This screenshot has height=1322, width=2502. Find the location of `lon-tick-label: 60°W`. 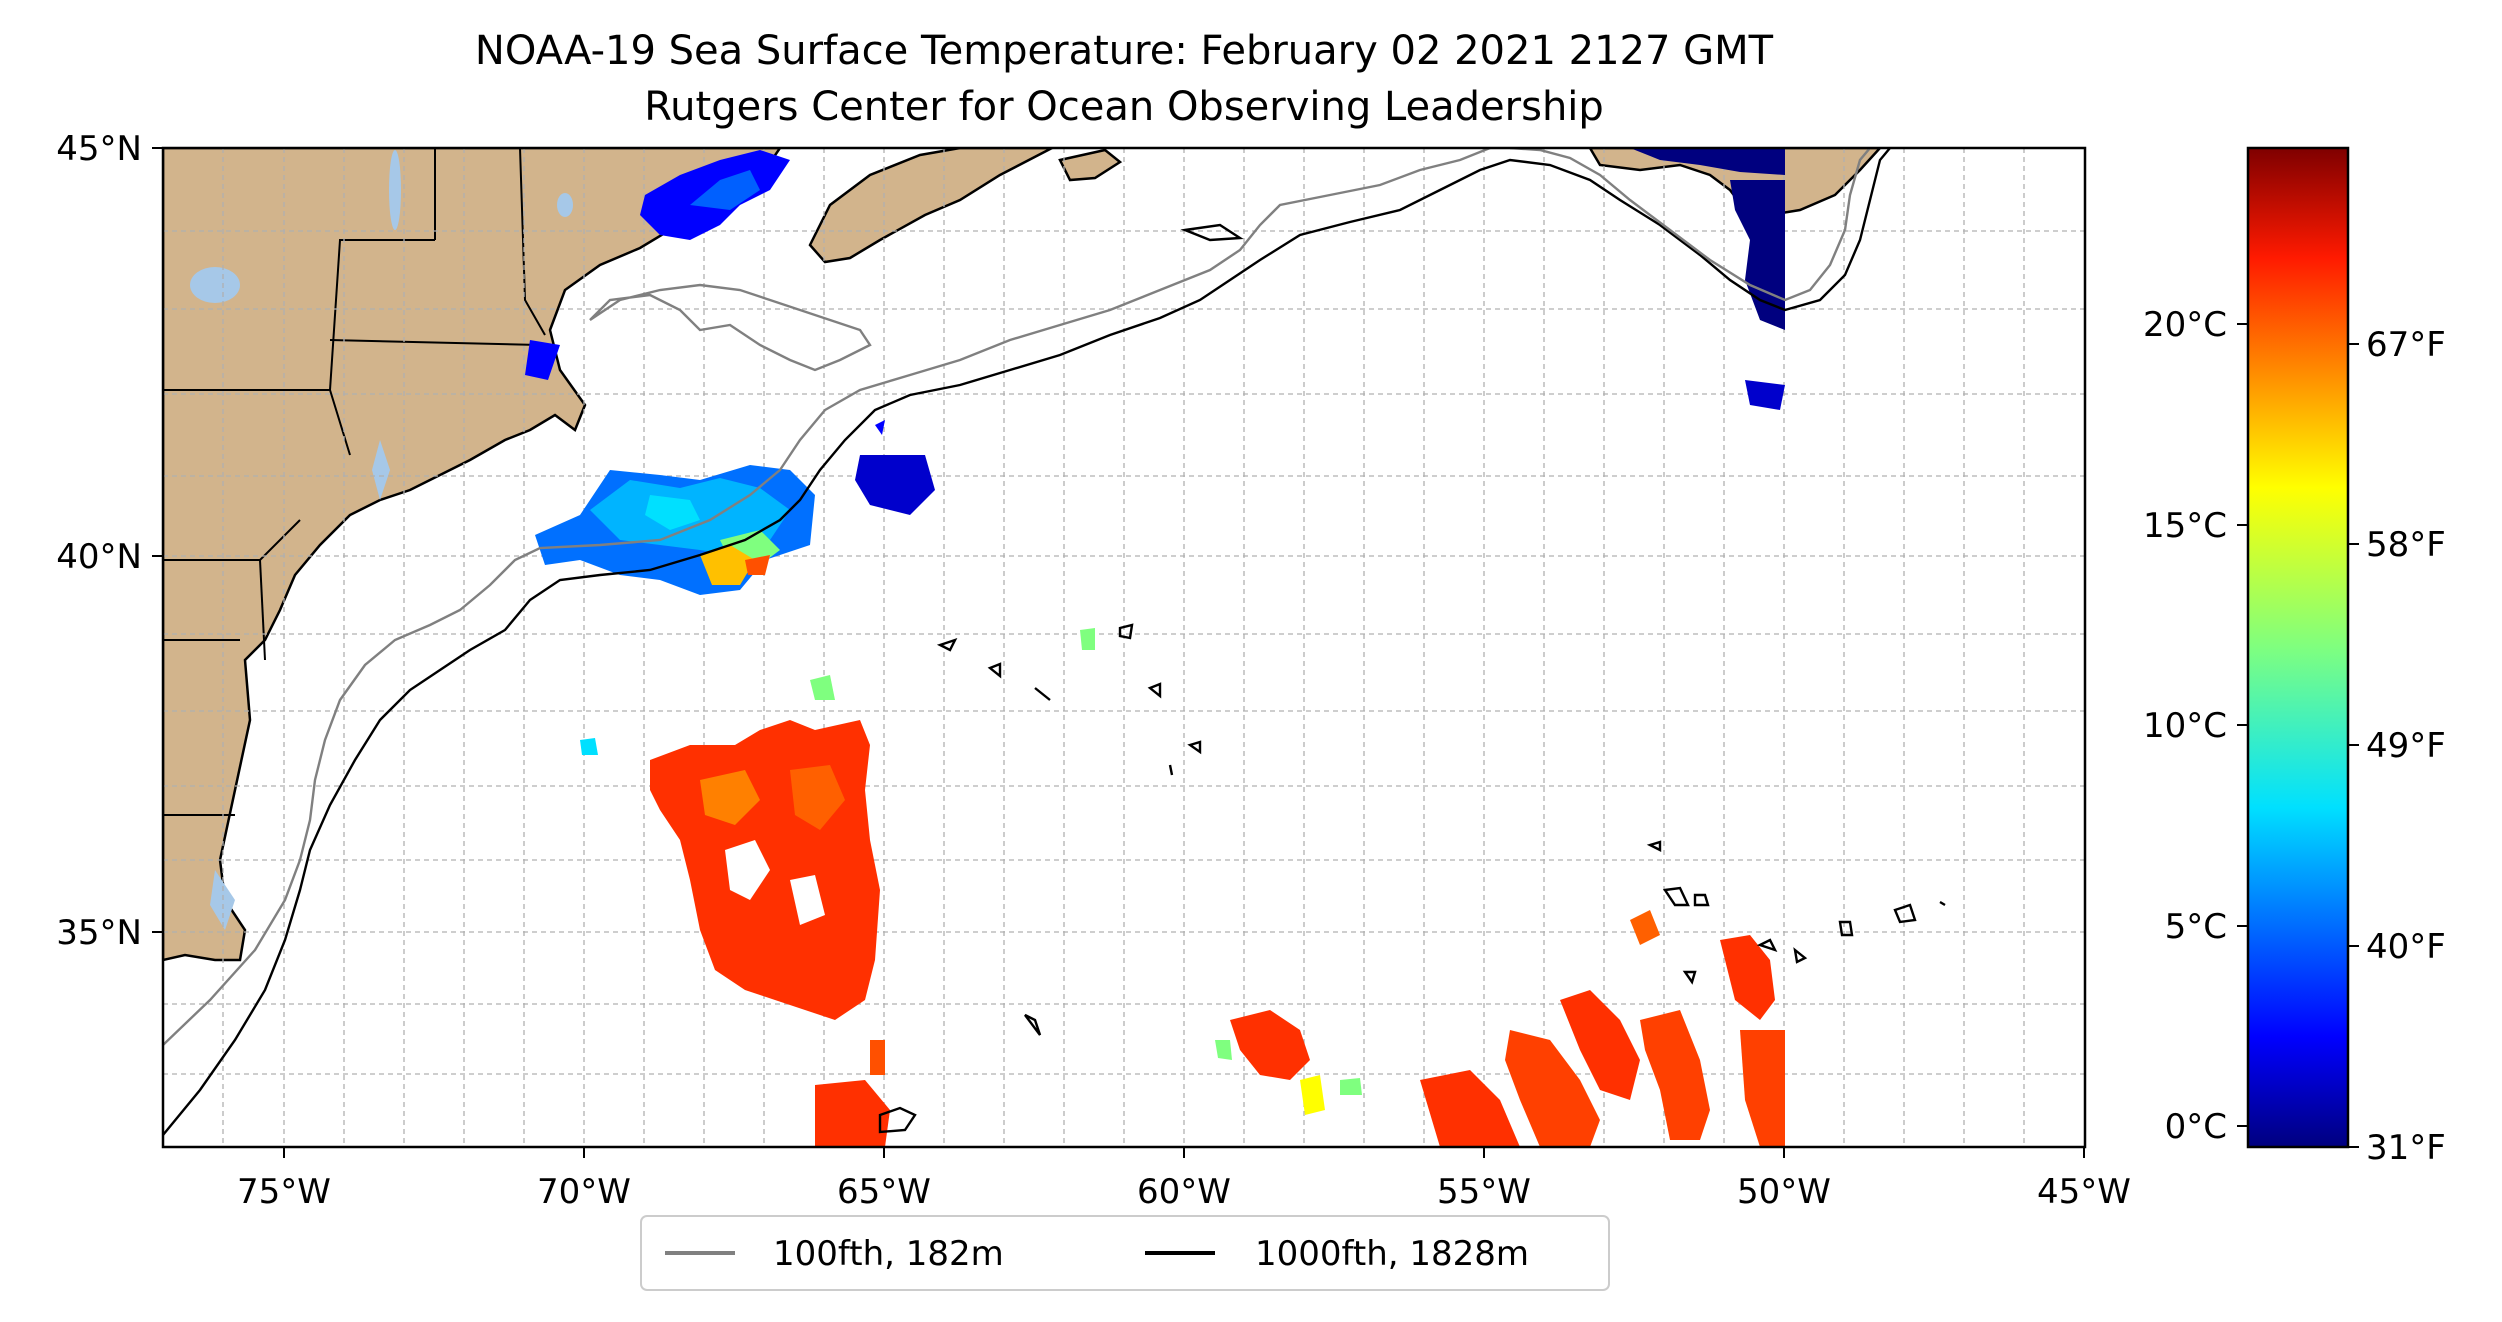

lon-tick-label: 60°W is located at coordinates (1184, 1192).